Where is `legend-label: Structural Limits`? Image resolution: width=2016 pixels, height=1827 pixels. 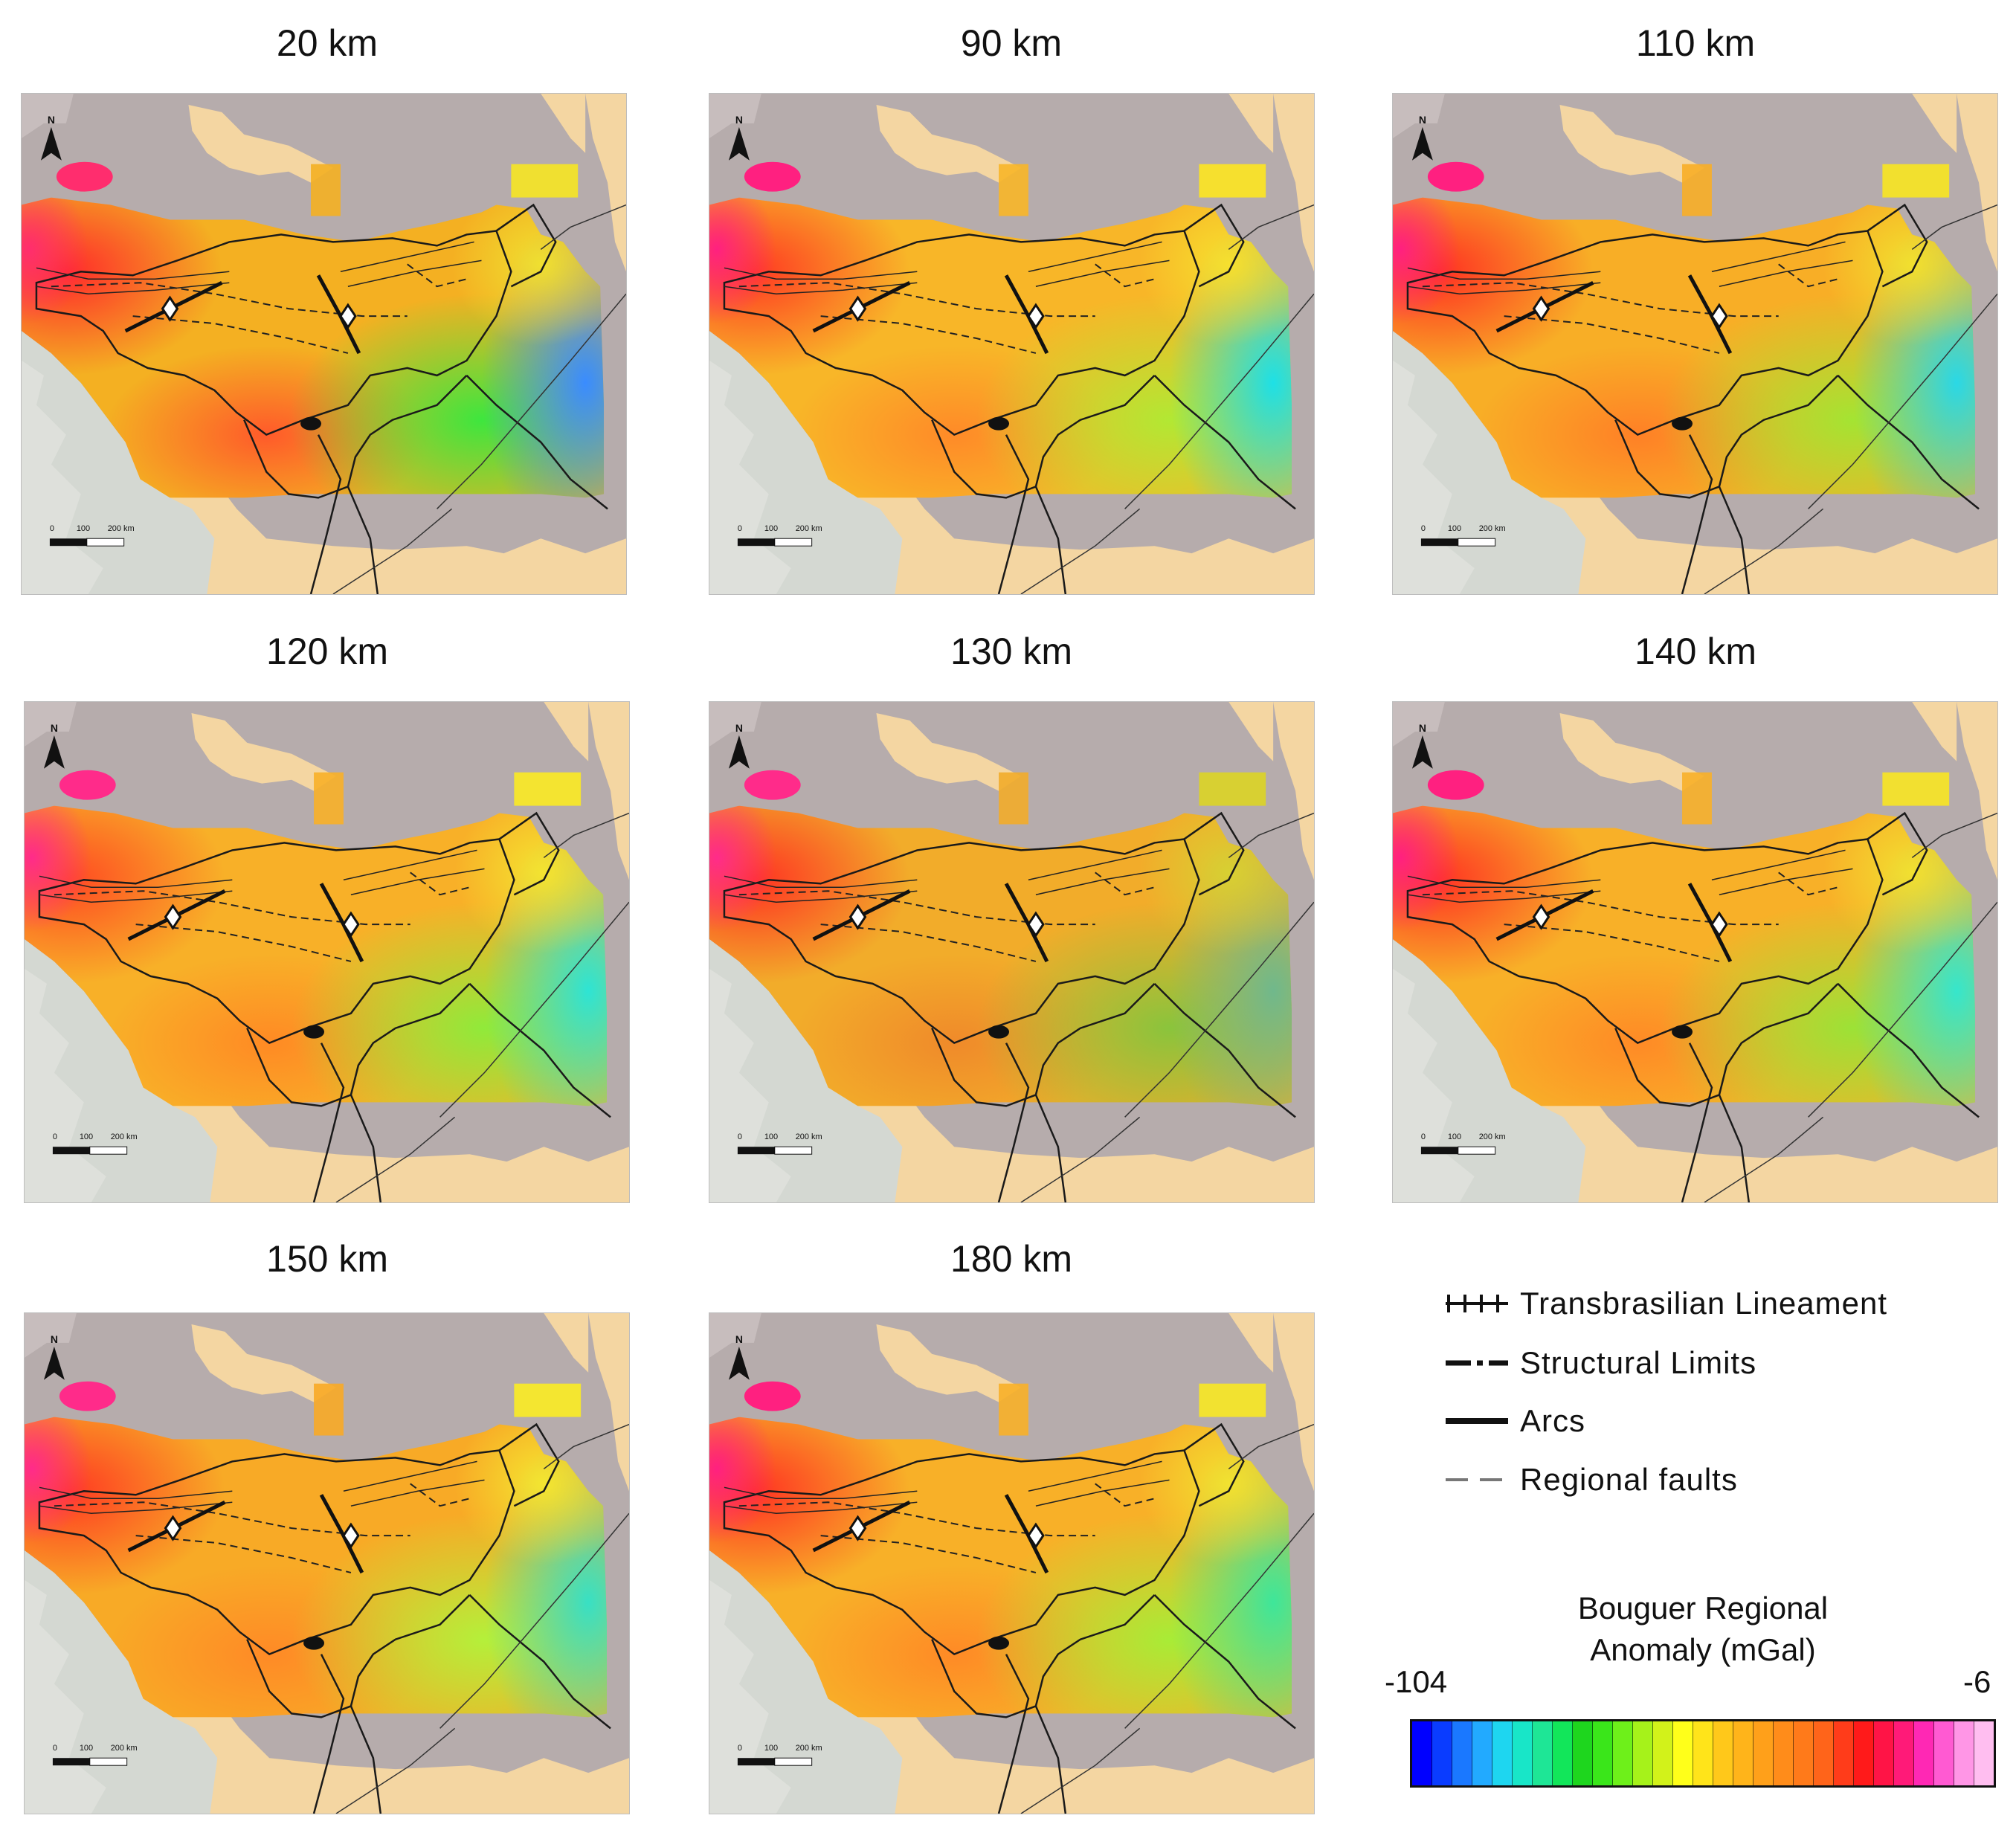
legend-label: Structural Limits is located at coordinates (1638, 1362).